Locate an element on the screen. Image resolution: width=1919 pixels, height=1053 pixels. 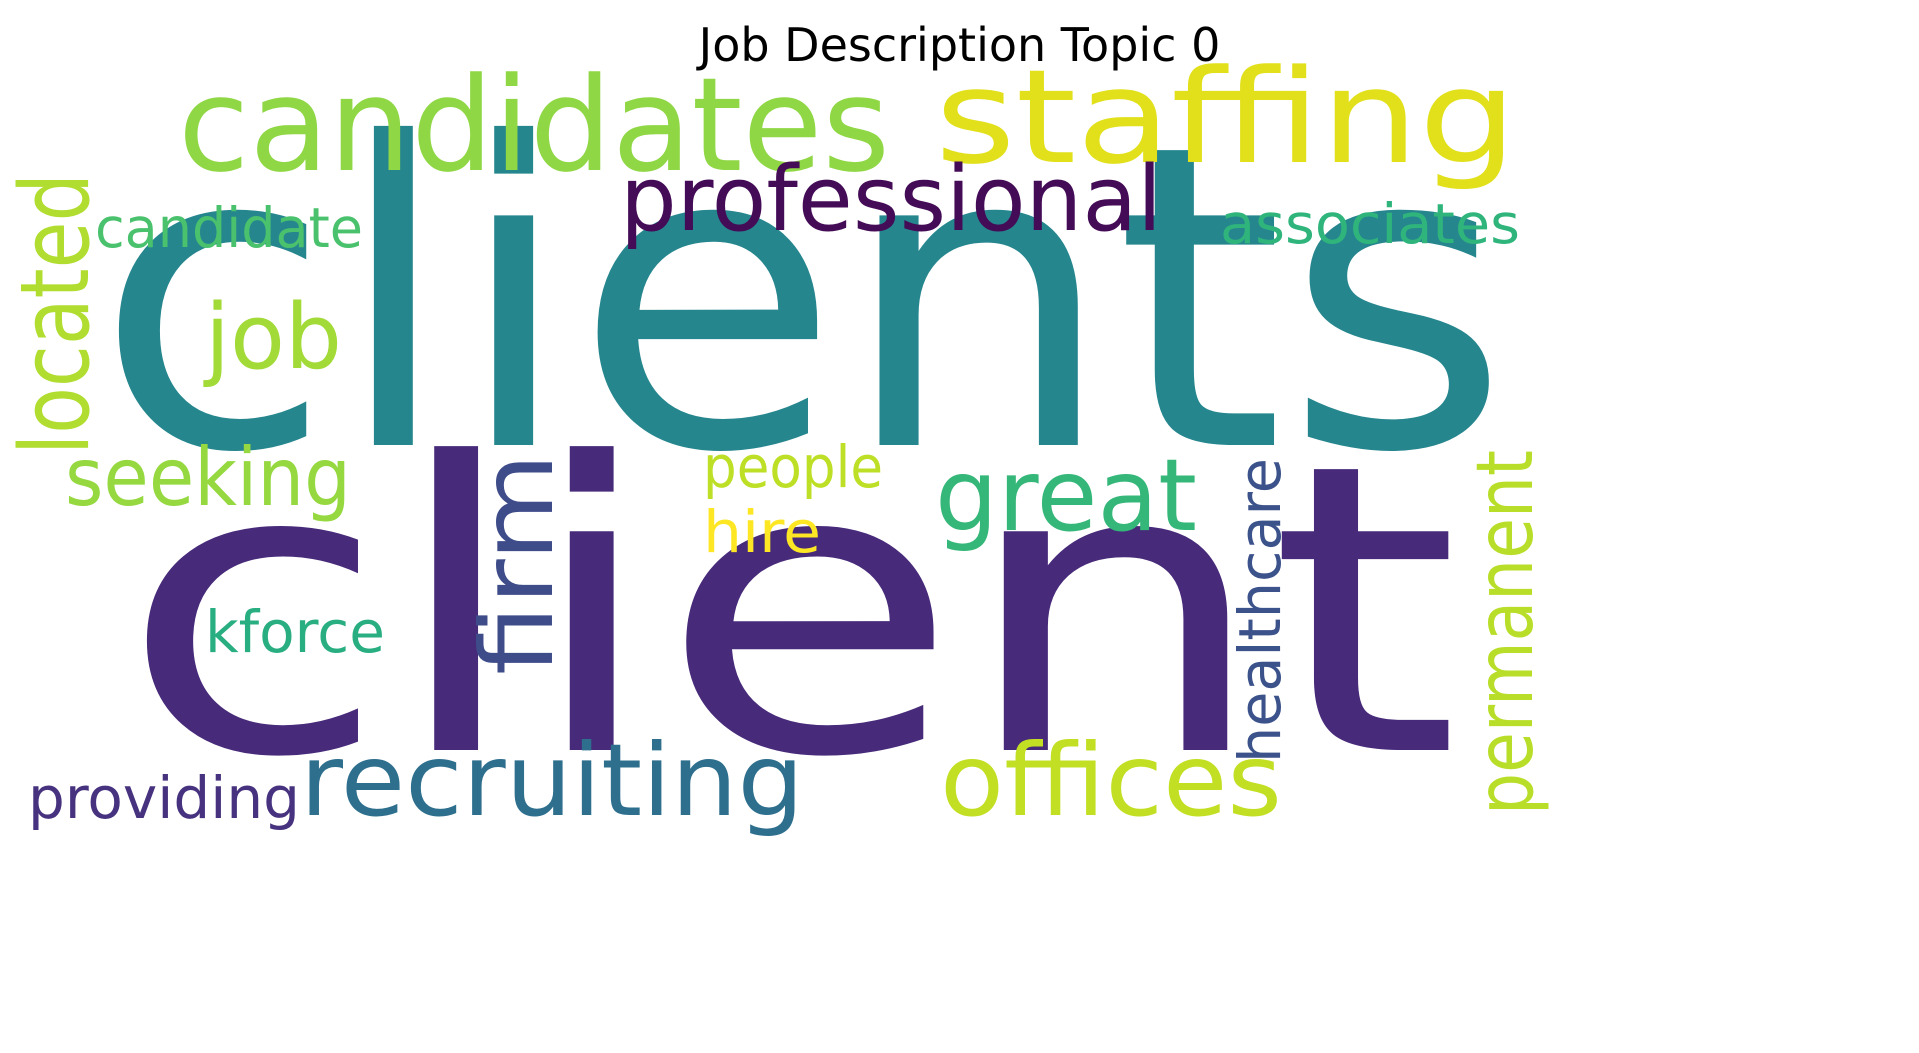
word-recruiting: recruiting is located at coordinates (552, 780).